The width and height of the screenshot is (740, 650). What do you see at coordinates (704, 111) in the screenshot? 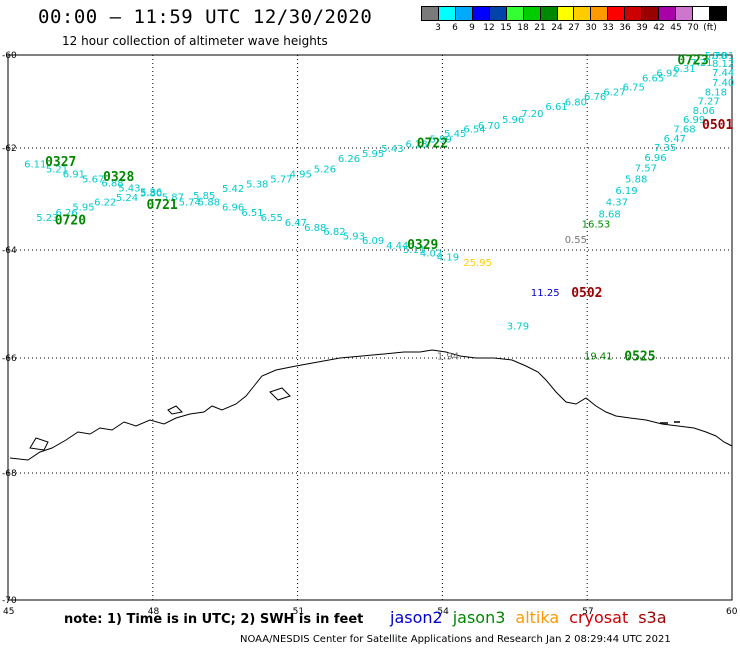
I see `wave-height-label: 8.06` at bounding box center [704, 111].